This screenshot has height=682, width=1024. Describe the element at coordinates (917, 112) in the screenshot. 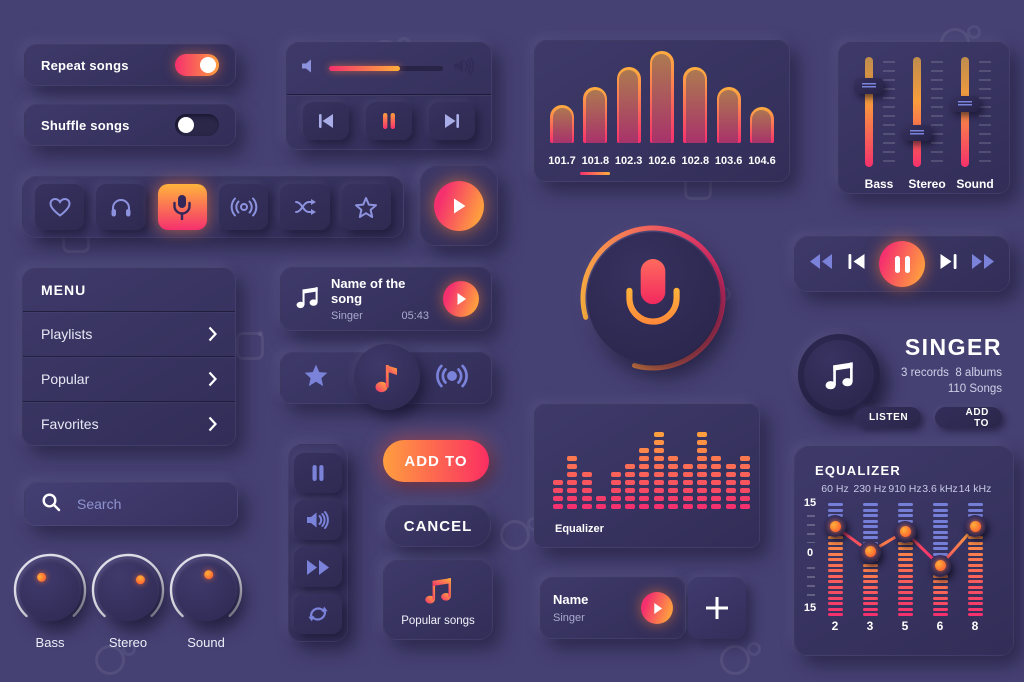

I see `stereo-slider-track` at that location.